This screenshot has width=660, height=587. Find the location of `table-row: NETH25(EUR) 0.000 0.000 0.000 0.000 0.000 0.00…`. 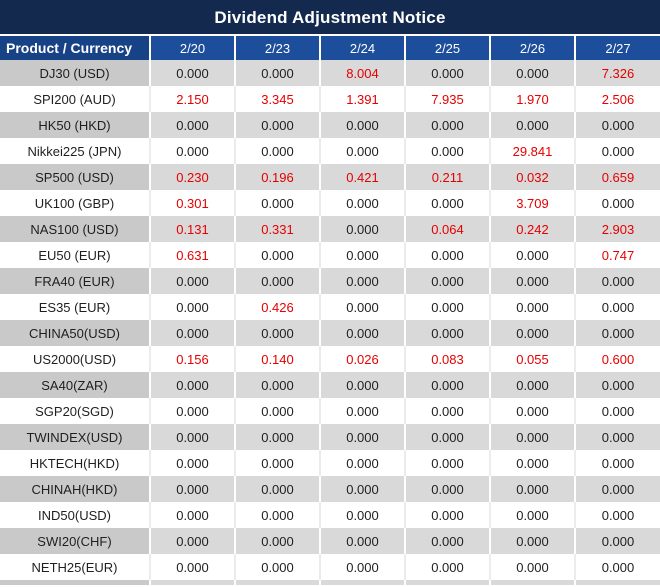

table-row: NETH25(EUR) 0.000 0.000 0.000 0.000 0.000 0.00… is located at coordinates (330, 567).